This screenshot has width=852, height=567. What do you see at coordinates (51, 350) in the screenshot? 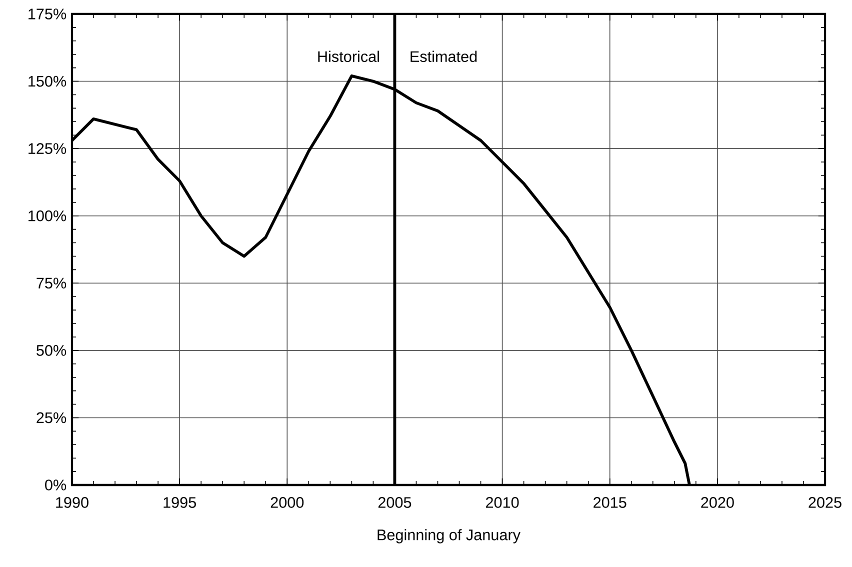
I see `y-tick-label: 50%` at bounding box center [51, 350].